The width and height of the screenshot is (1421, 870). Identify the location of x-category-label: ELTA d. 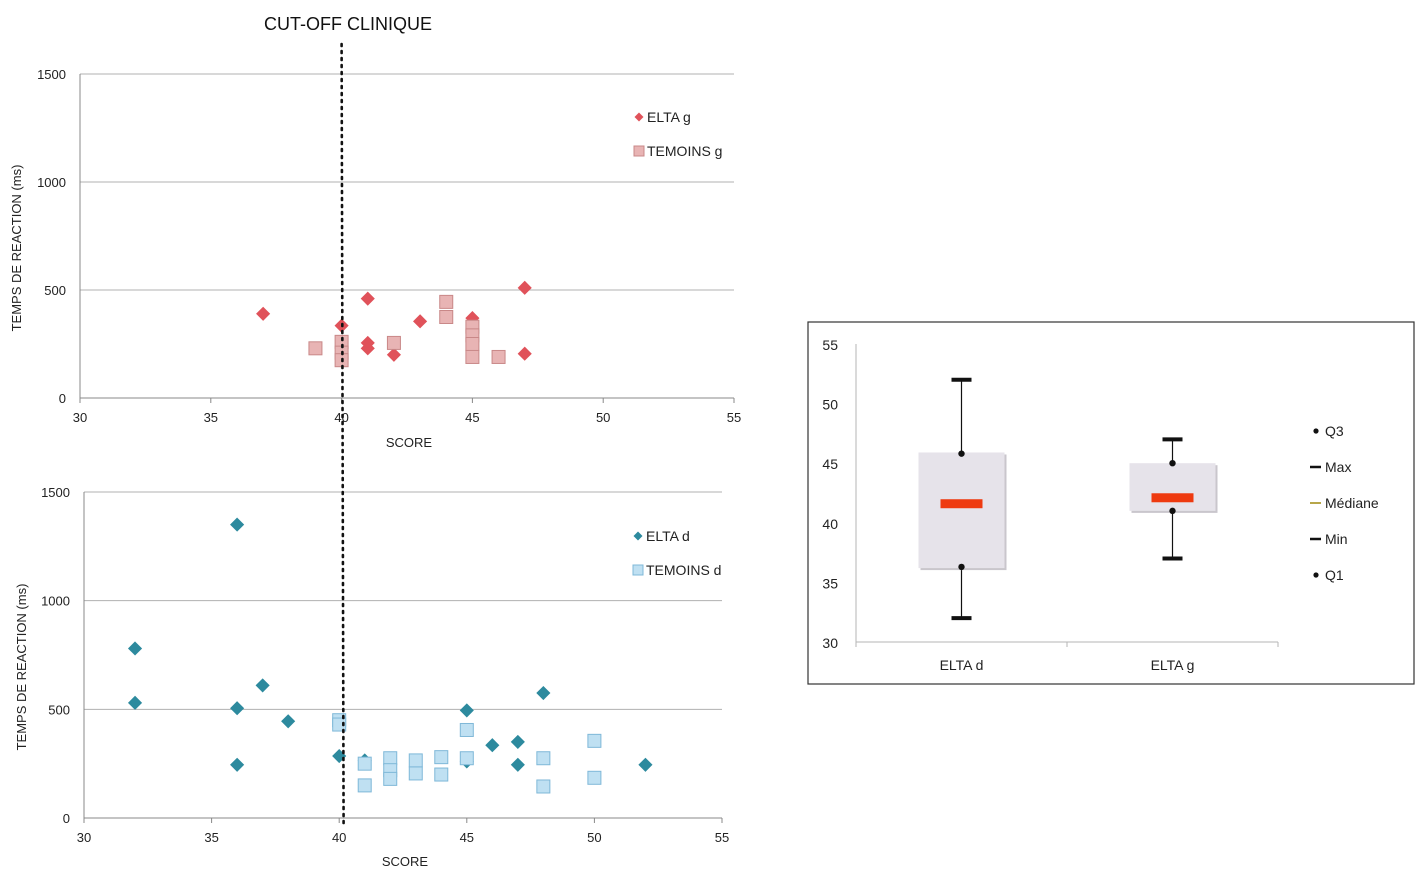
(962, 665).